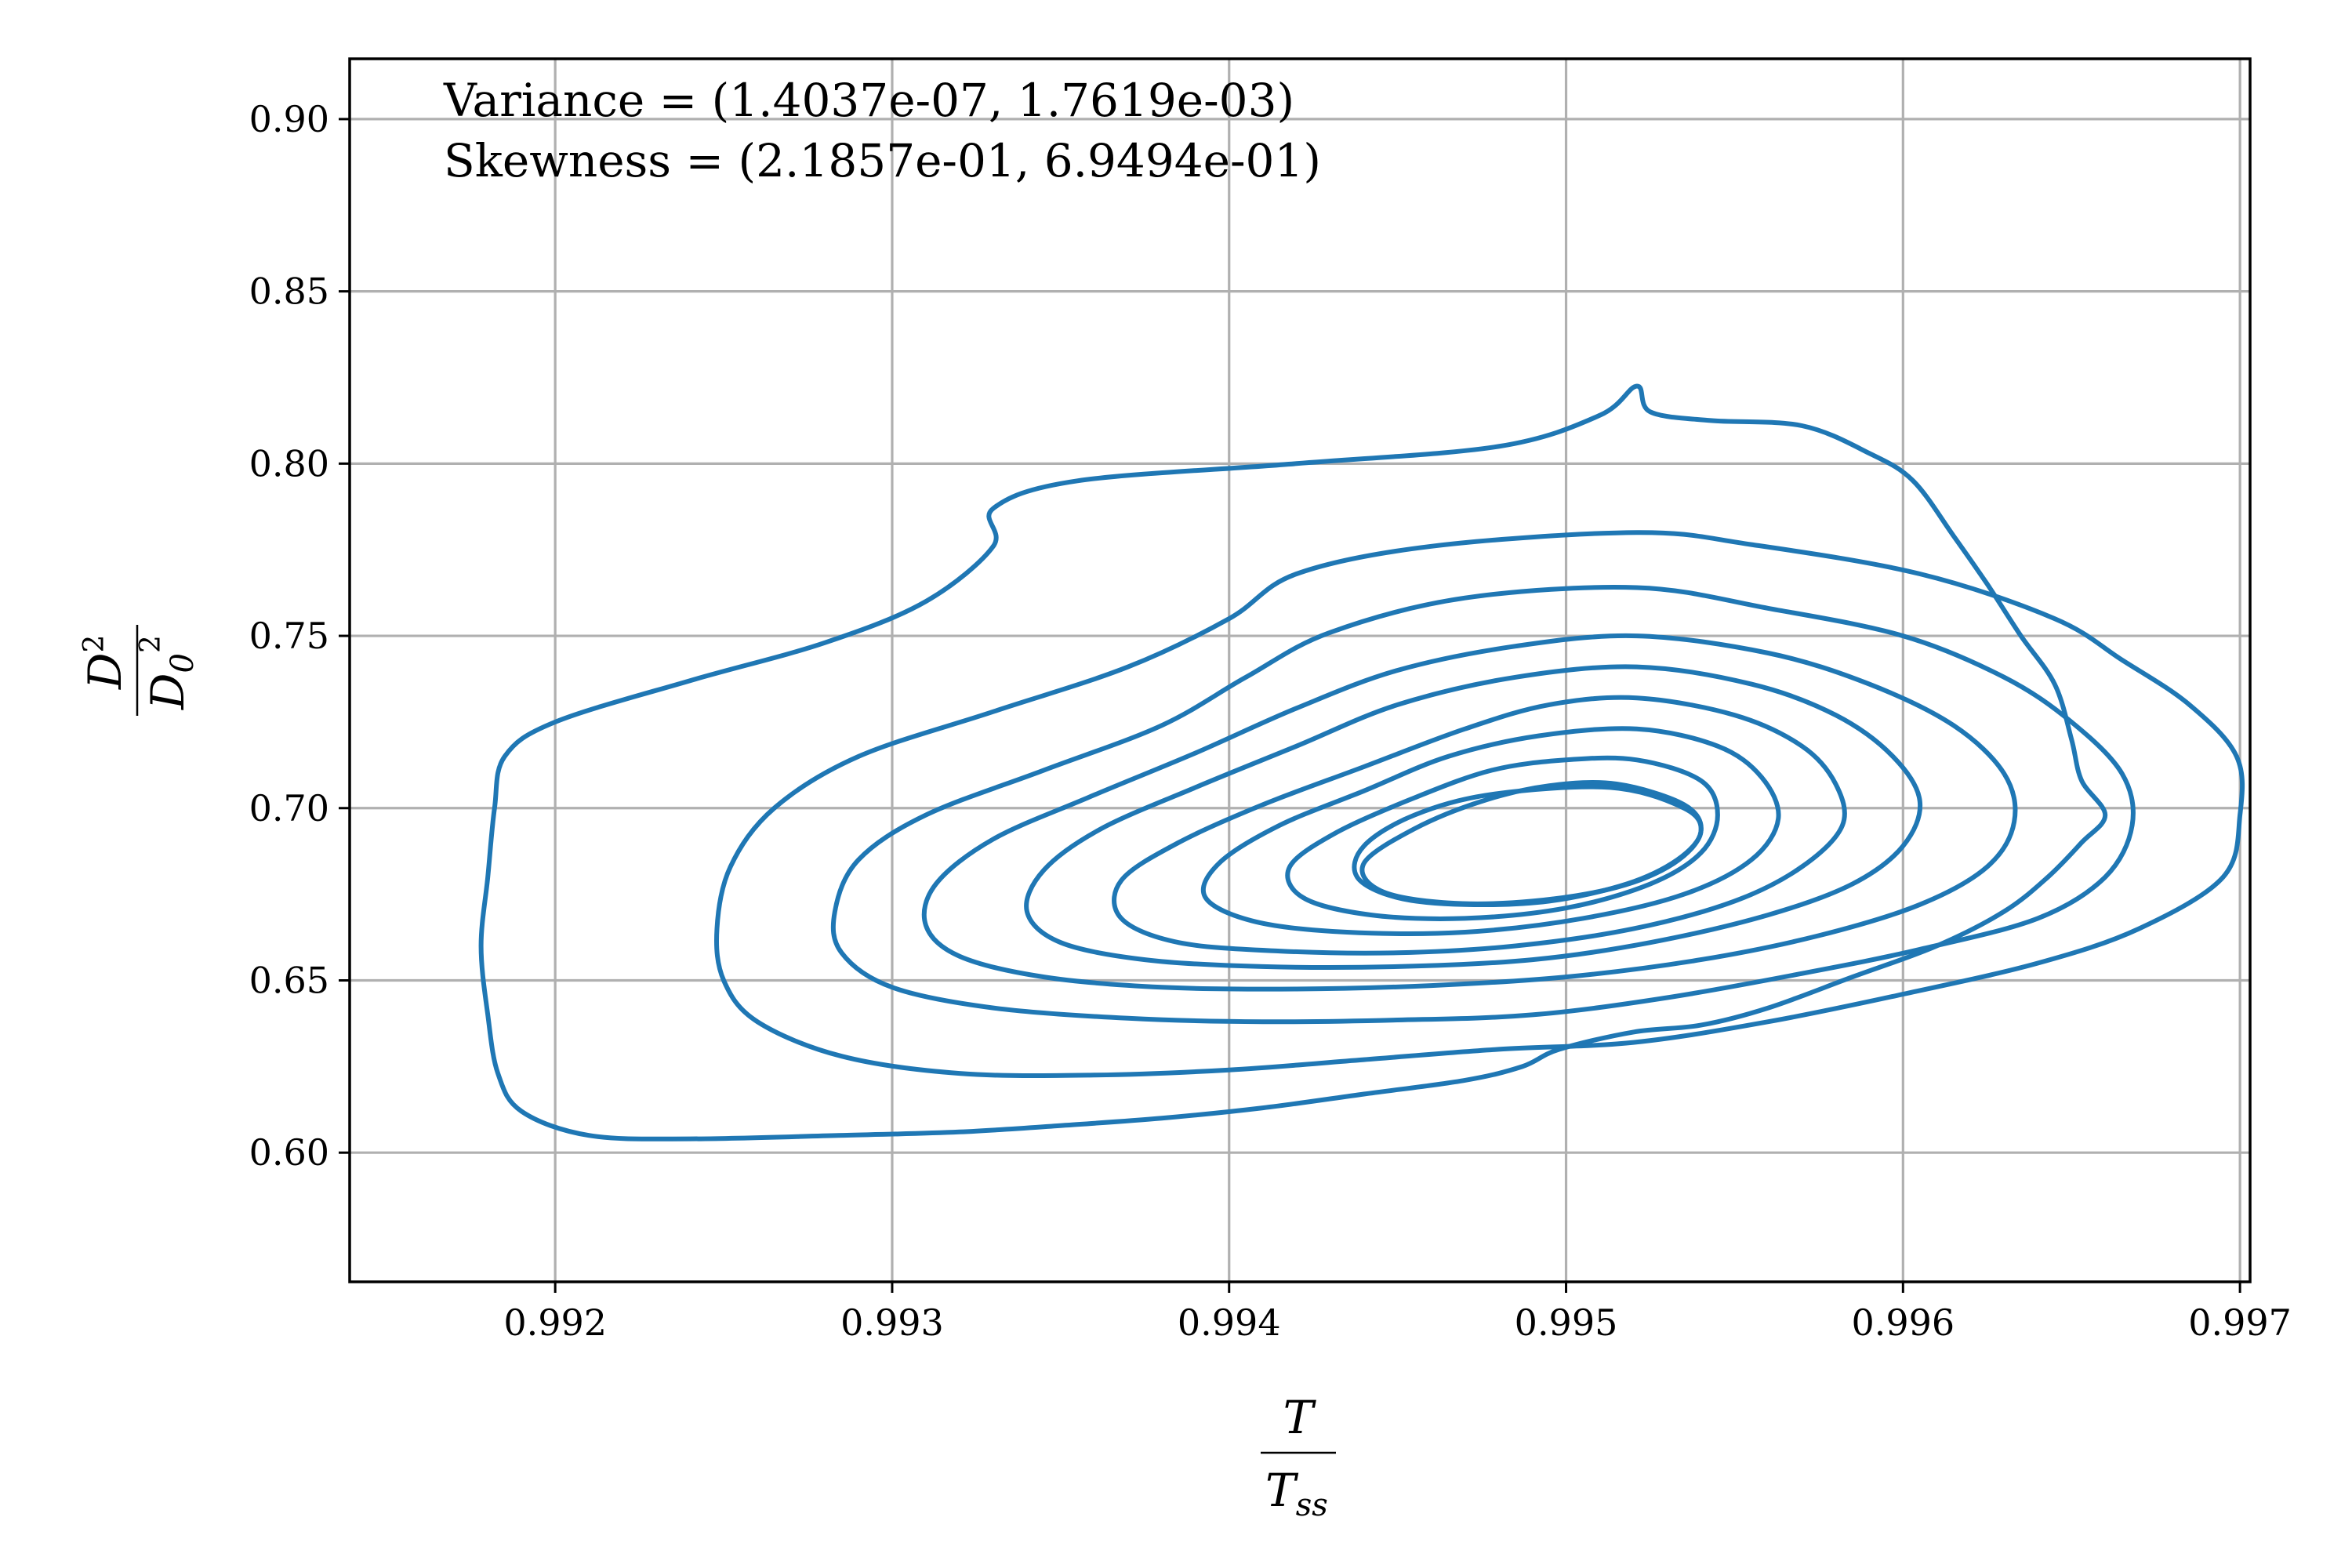  What do you see at coordinates (882, 160) in the screenshot?
I see `skewness-annotation: Skewness = (2.1857e-01, 6.9494e-01)` at bounding box center [882, 160].